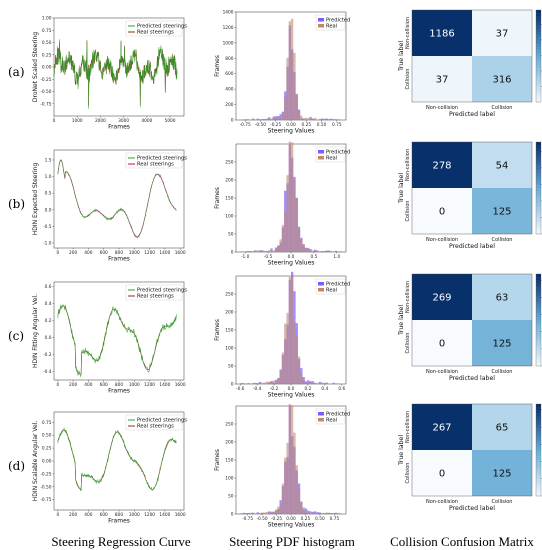 The height and width of the screenshot is (550, 542). Describe the element at coordinates (442, 80) in the screenshot. I see `confusion-cell-value: 37` at that location.